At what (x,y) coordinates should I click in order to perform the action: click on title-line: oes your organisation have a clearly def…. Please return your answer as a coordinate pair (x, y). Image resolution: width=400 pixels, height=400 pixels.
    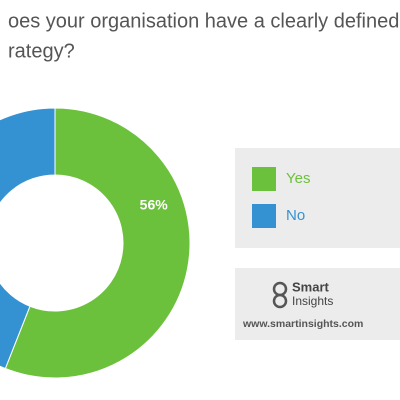
    Looking at the image, I should click on (203, 21).